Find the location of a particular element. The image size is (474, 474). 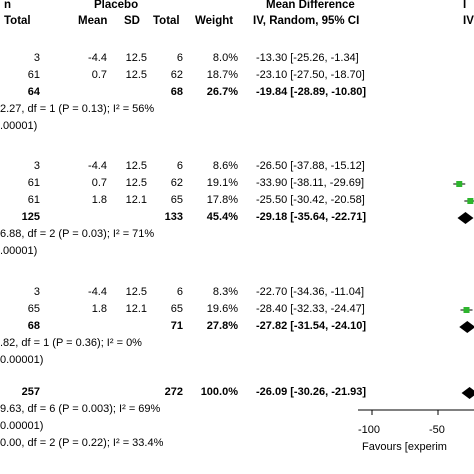

mean-diff-ci: -19.84 [-28.89, -10.80] is located at coordinates (311, 92).